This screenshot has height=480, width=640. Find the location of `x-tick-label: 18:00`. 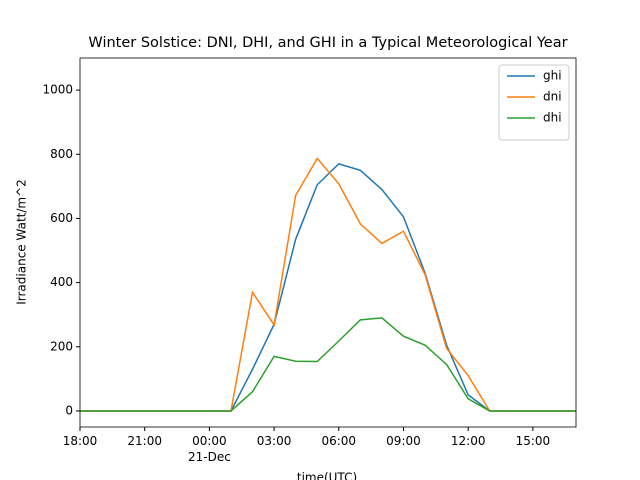

x-tick-label: 18:00 is located at coordinates (80, 441).